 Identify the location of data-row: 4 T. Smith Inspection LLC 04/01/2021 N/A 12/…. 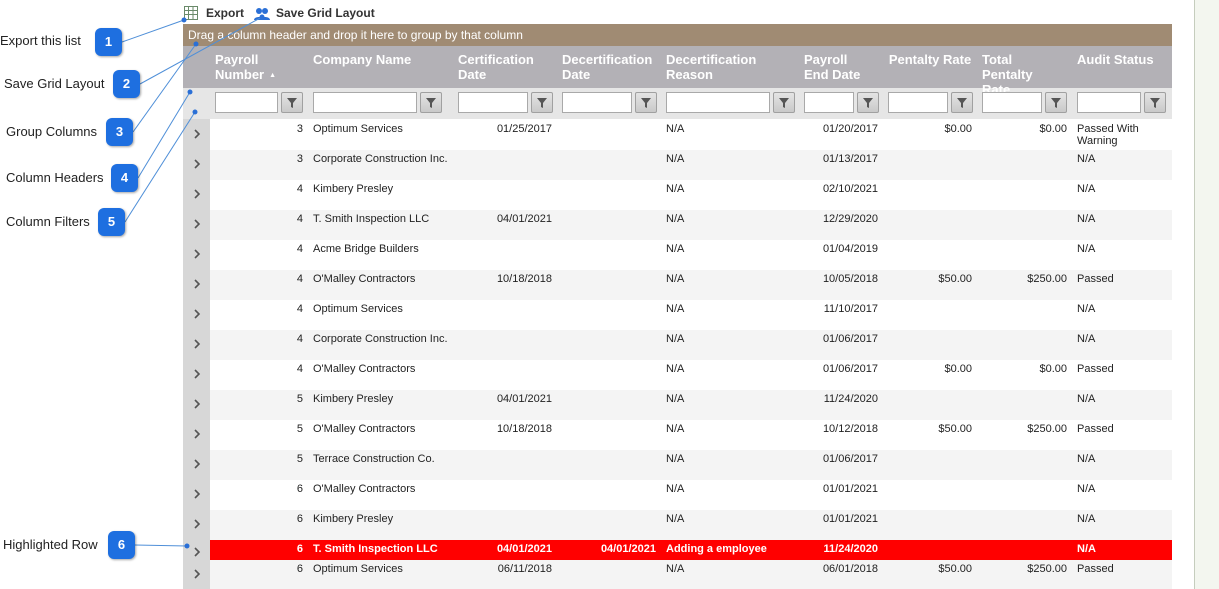
(691, 225).